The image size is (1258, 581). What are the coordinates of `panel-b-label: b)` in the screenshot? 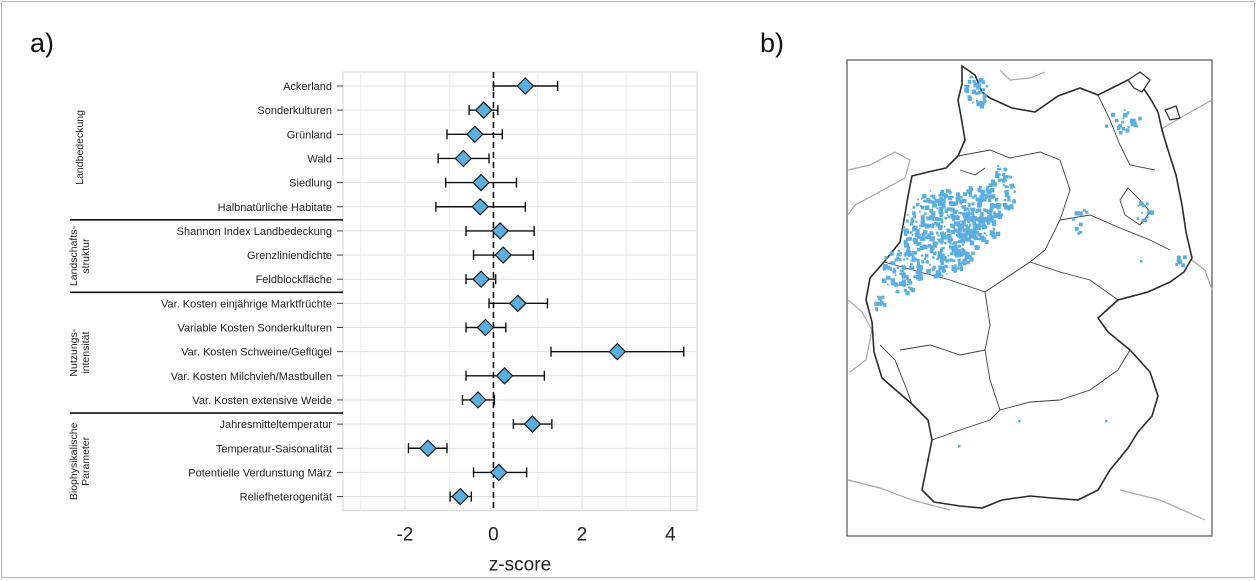 It's located at (772, 43).